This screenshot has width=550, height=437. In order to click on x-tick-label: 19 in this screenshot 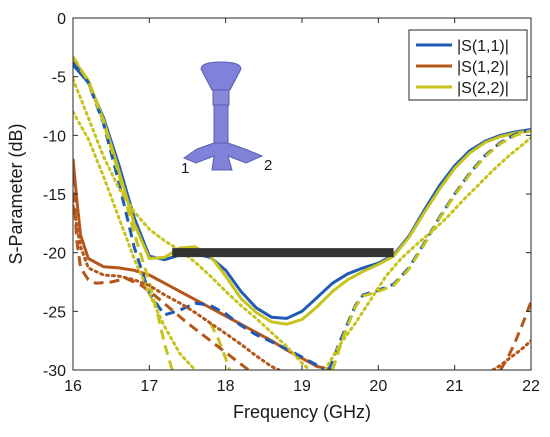, I will do `click(302, 386)`.